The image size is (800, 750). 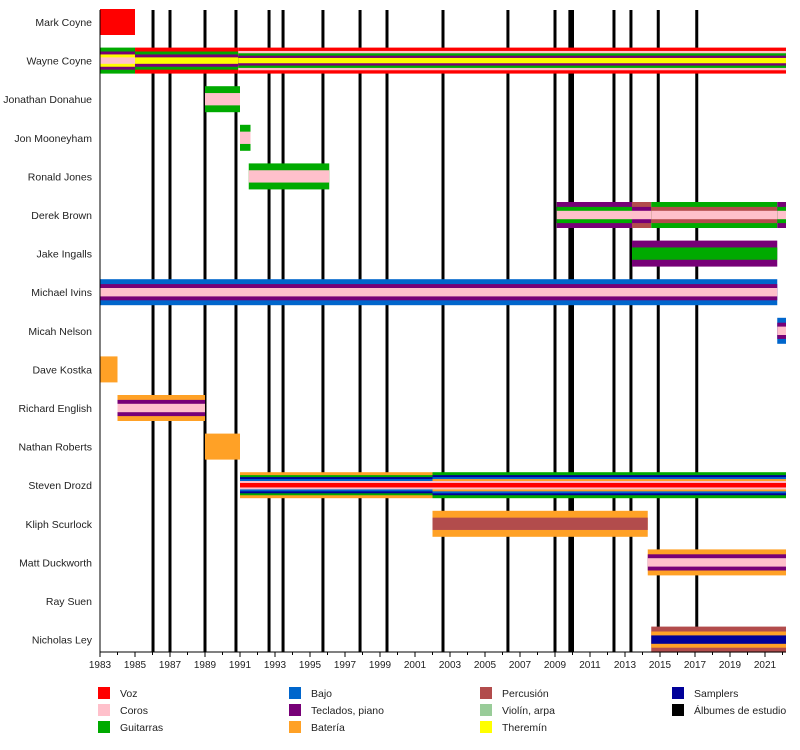 I want to click on bar-segment-samplers, so click(x=718, y=639).